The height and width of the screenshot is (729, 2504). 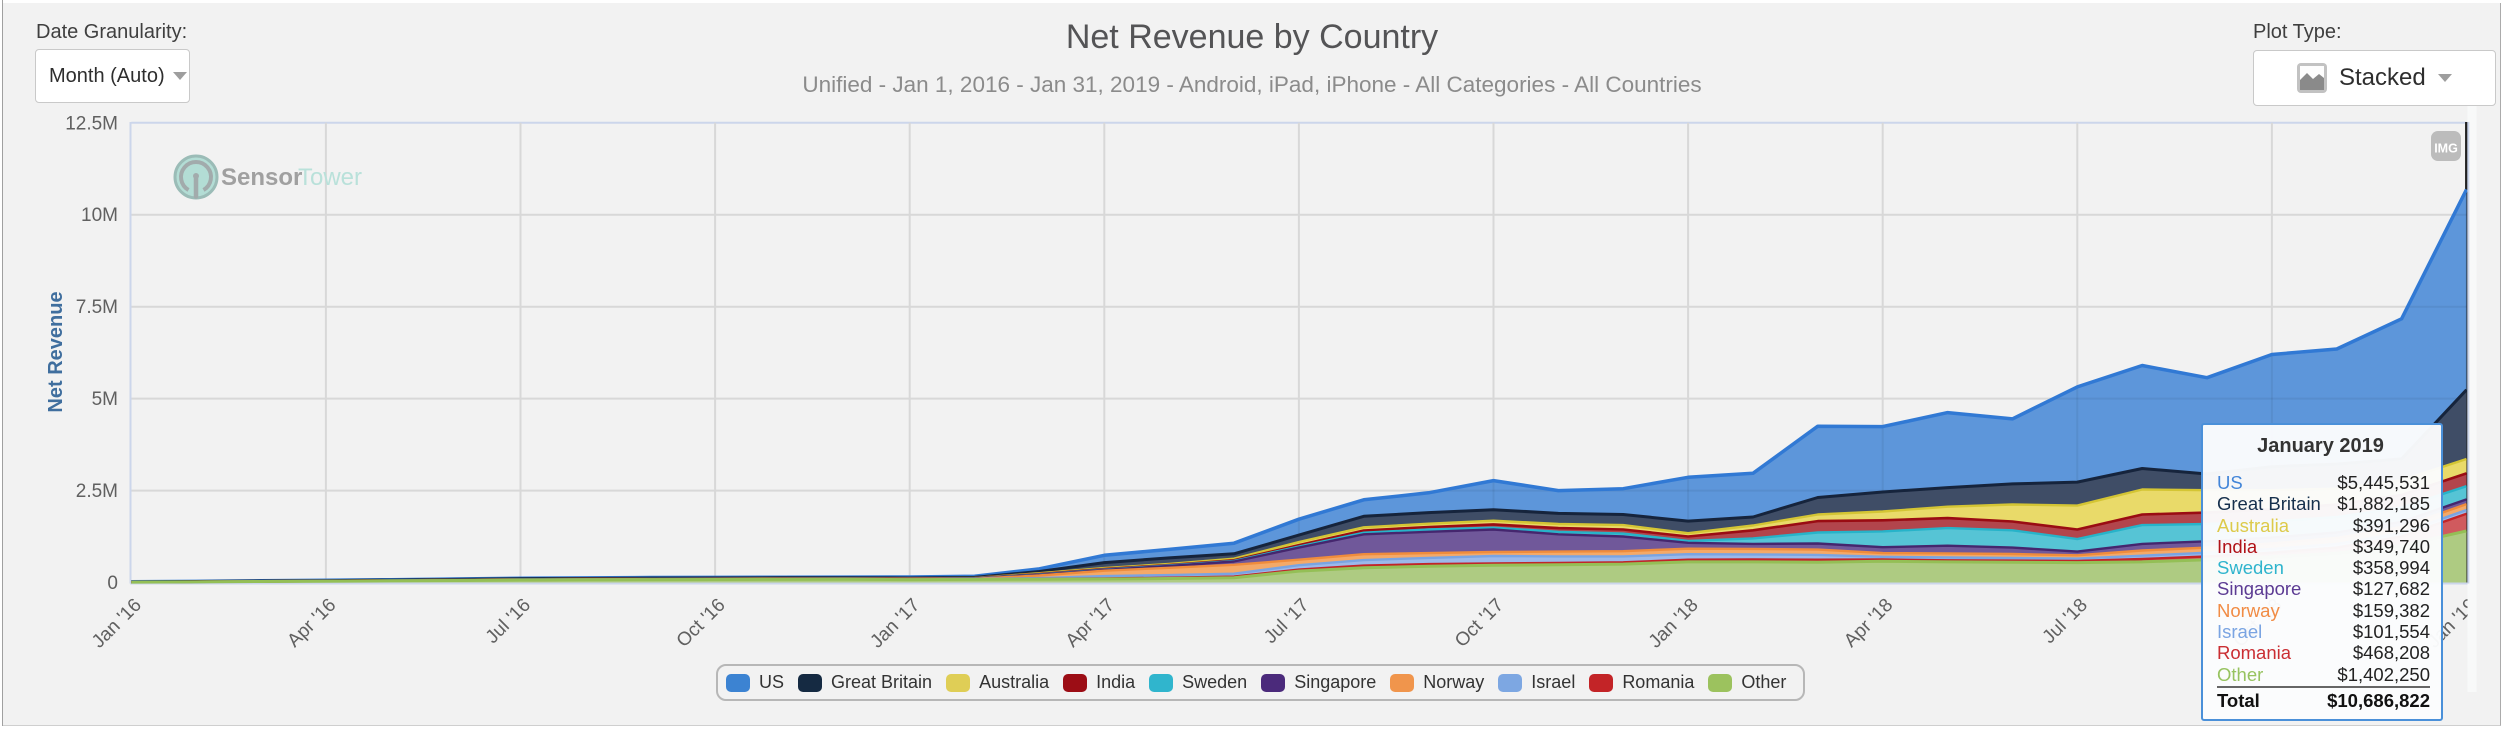 What do you see at coordinates (1090, 623) in the screenshot?
I see `svg-text: Apr '17` at bounding box center [1090, 623].